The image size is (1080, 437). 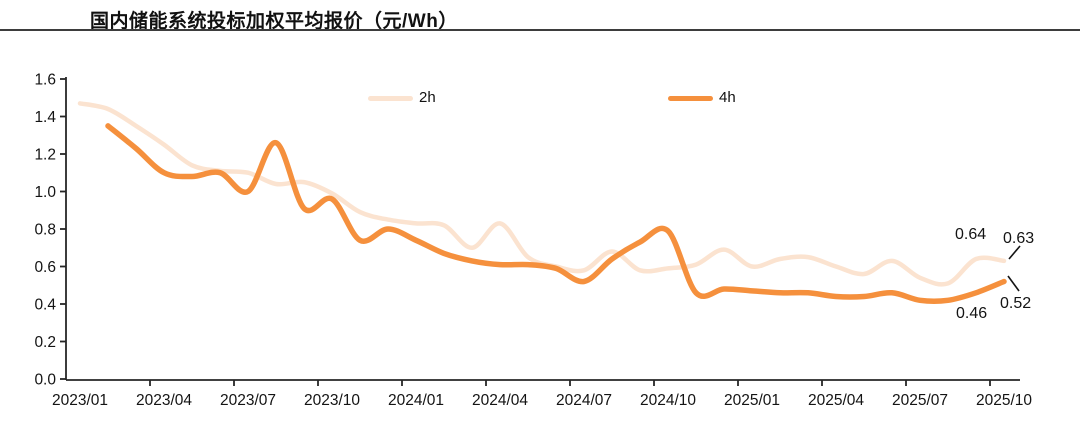 What do you see at coordinates (1019, 238) in the screenshot?
I see `annotation-2h-2025-10: 0.63` at bounding box center [1019, 238].